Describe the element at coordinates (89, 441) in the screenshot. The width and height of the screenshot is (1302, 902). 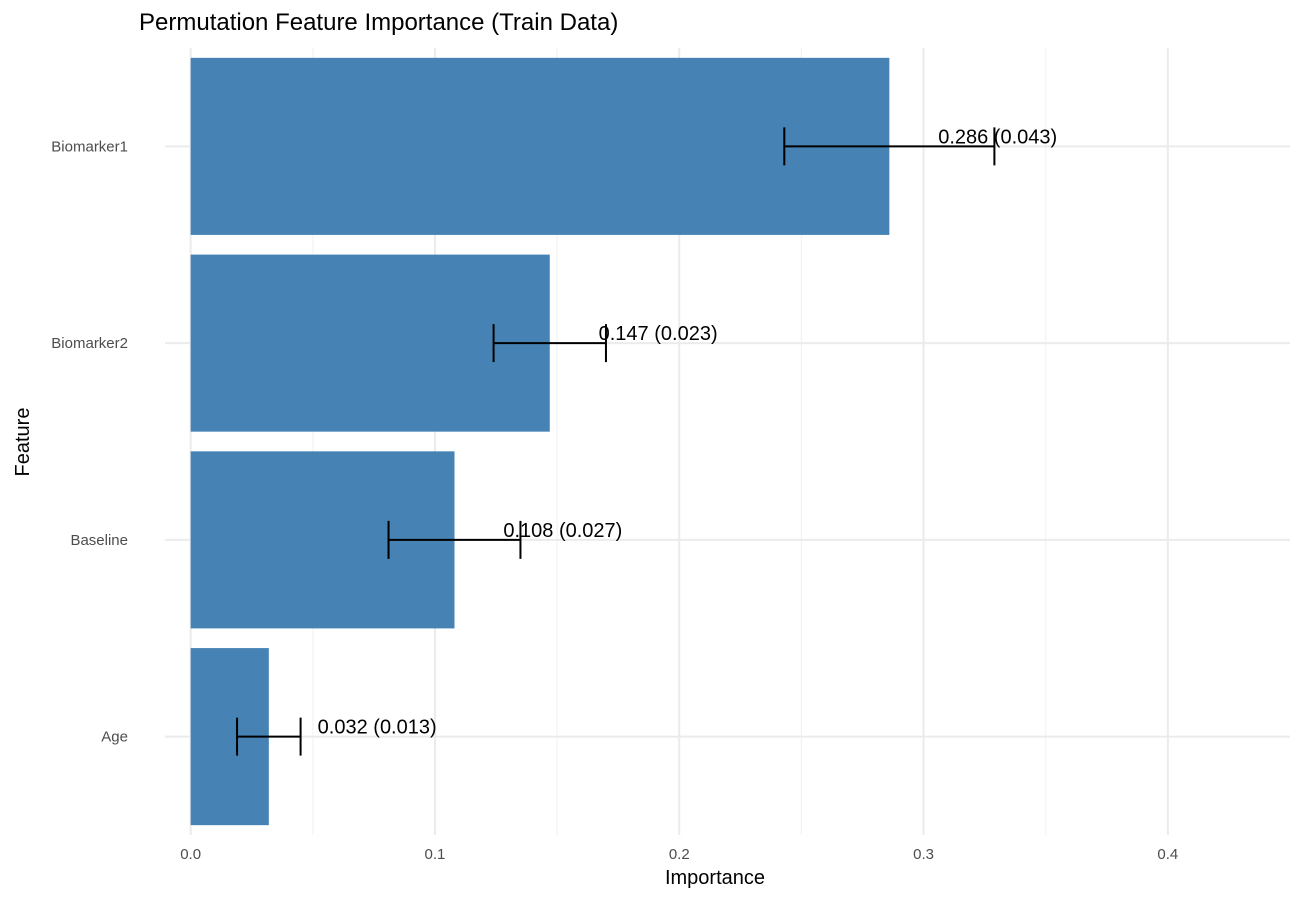
I see `y-axis-tick-labels: Biomarker1 Biomarker2 Baseline Age` at that location.